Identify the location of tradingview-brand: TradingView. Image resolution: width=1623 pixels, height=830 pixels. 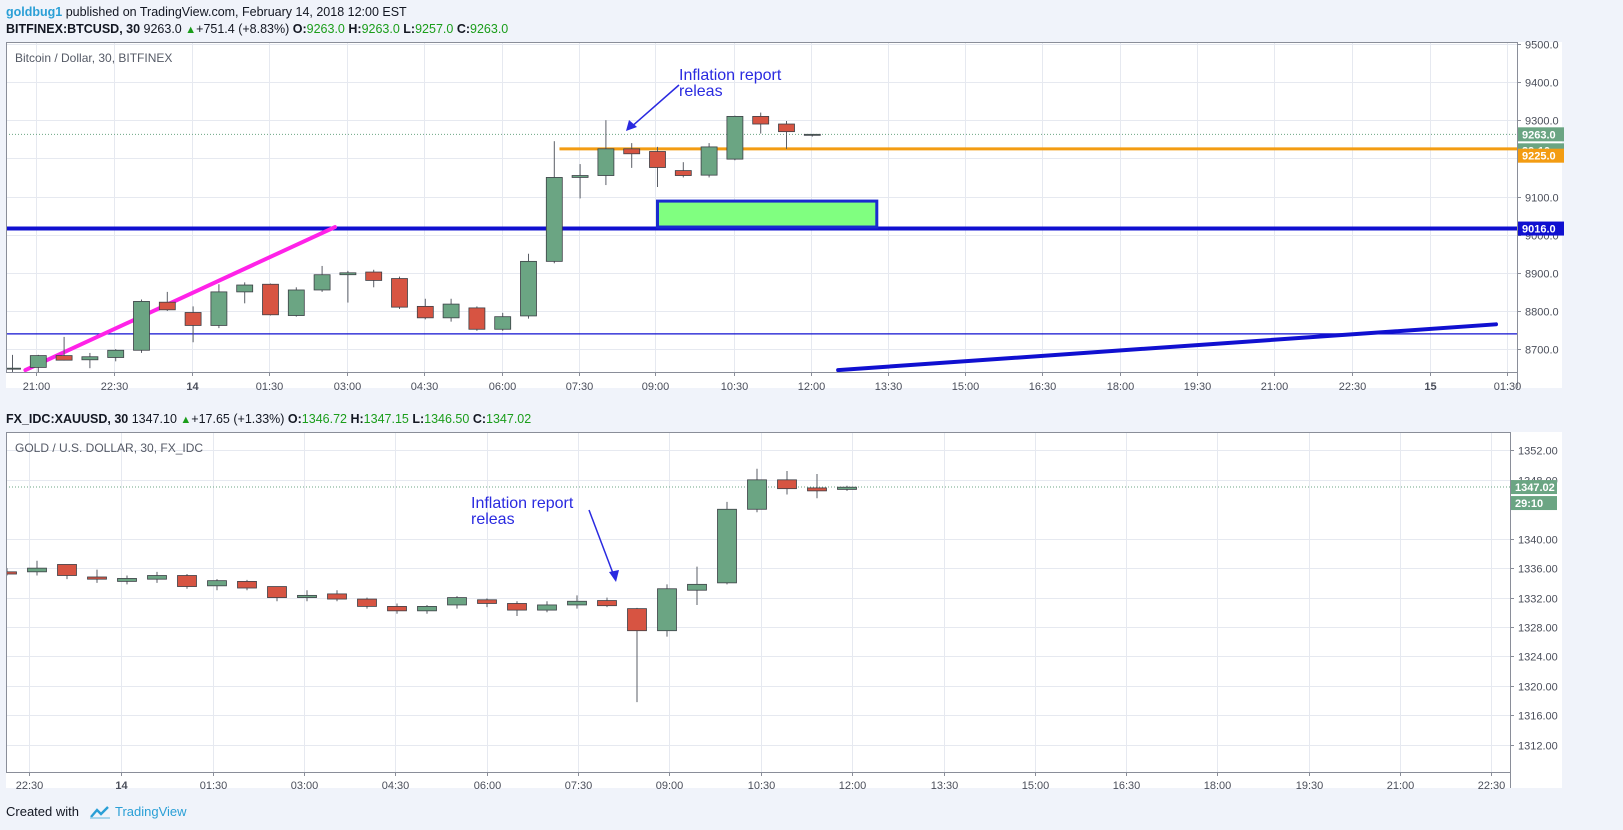
(150, 811).